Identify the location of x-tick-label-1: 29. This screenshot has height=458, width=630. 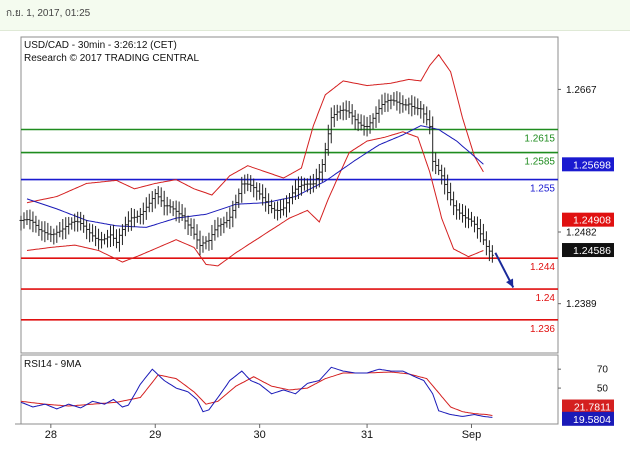
(155, 435).